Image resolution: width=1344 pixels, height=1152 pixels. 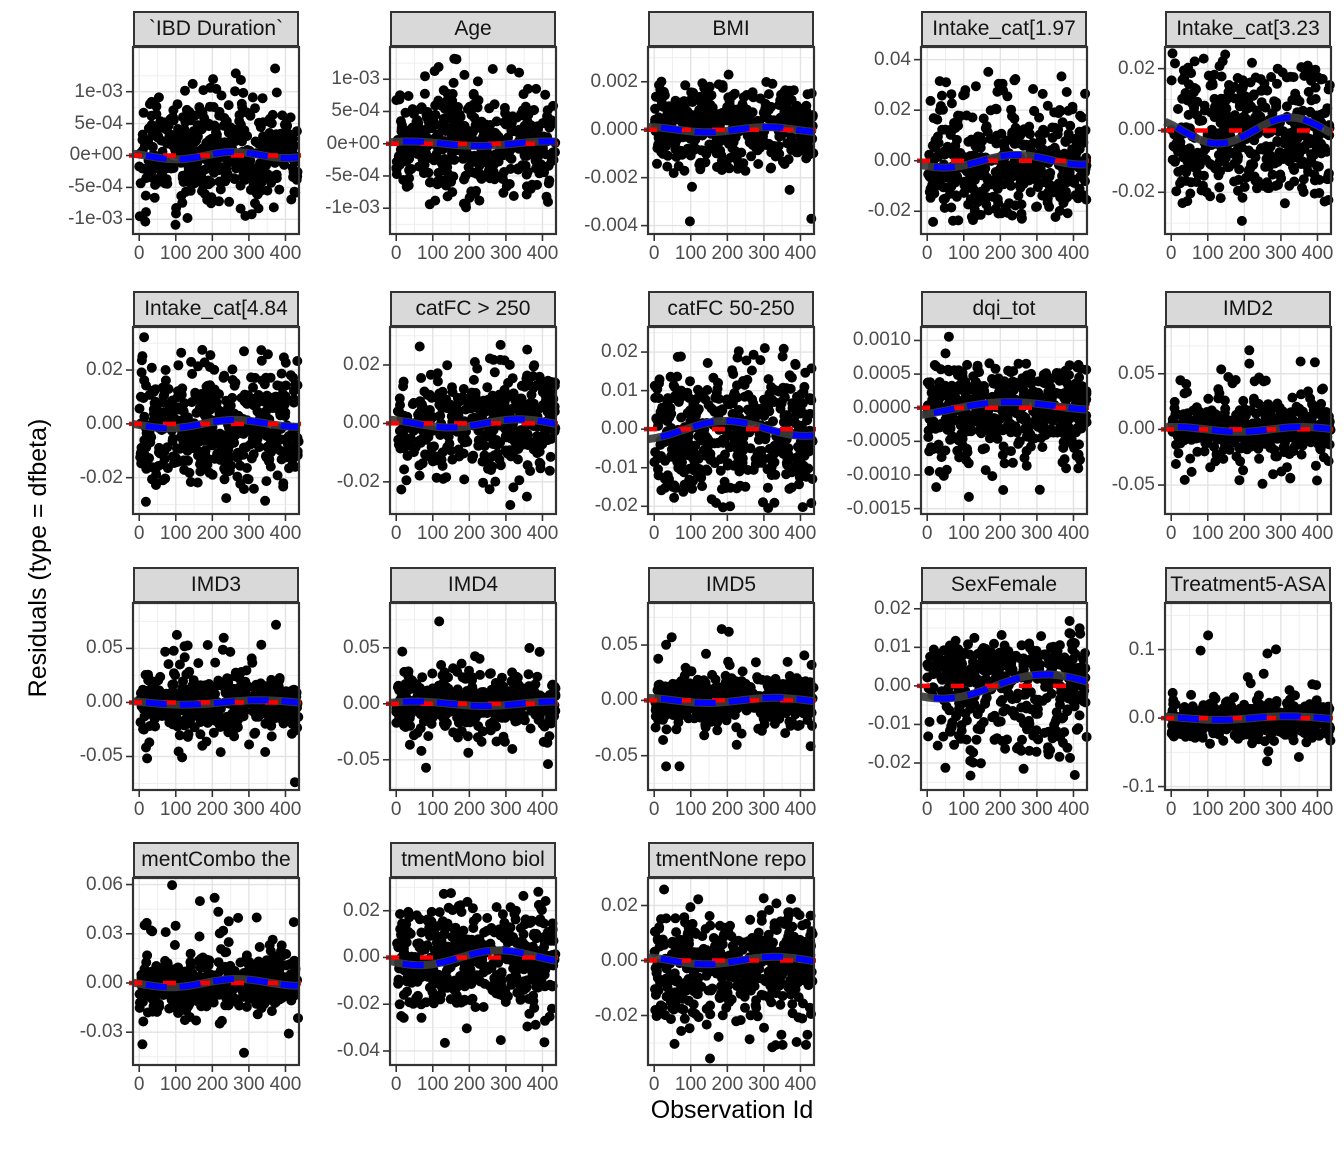 What do you see at coordinates (177, 696) in the screenshot?
I see `facet-11: IMD3 0.05 0.00 -0.05 0 100 200 300 400` at bounding box center [177, 696].